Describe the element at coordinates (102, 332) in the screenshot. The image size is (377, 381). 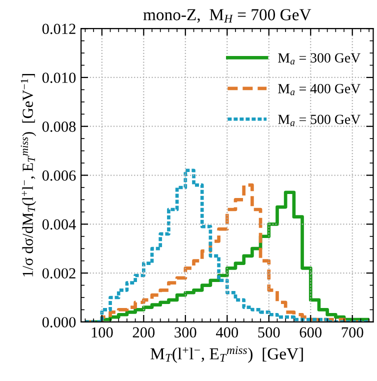
I see `x-tick-label: 100` at that location.